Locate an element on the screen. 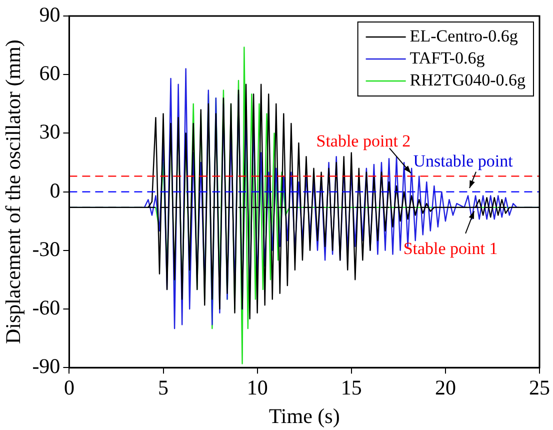 The width and height of the screenshot is (553, 430). y-tick-label: 0 is located at coordinates (55, 190).